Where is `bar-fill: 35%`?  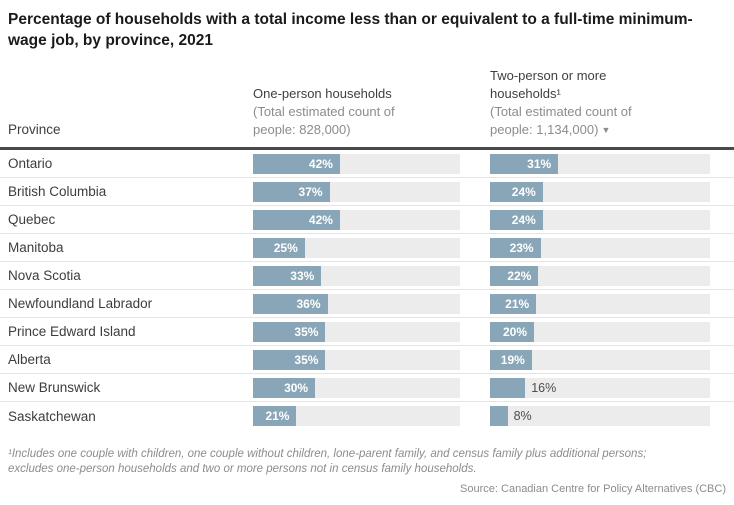
bar-fill: 35% is located at coordinates (289, 359).